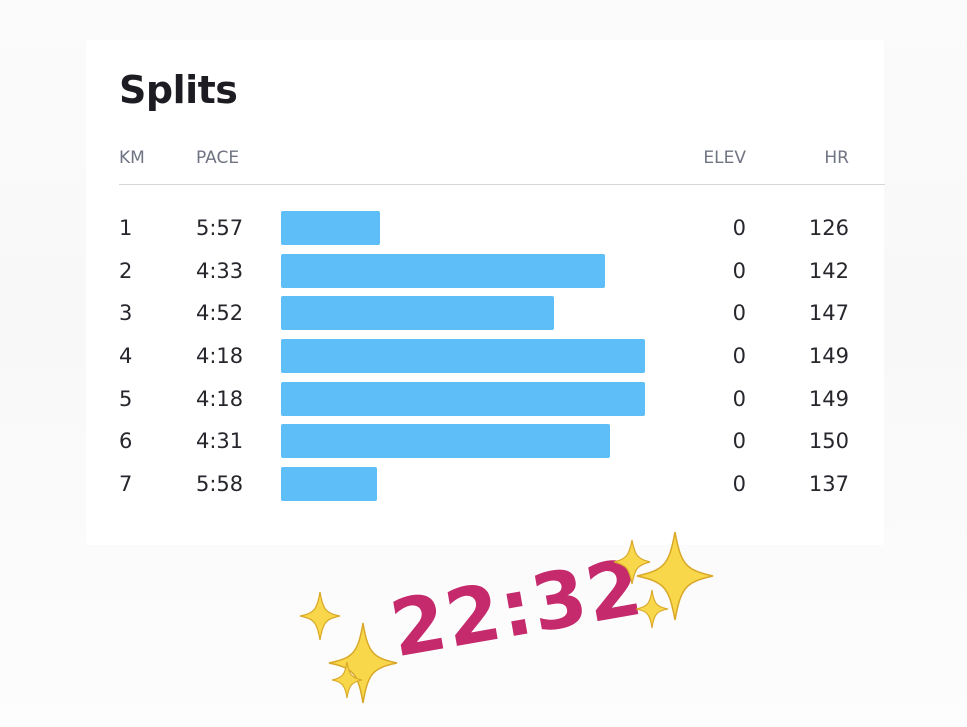 The height and width of the screenshot is (727, 967). Describe the element at coordinates (836, 158) in the screenshot. I see `hr-column-header: HR` at that location.